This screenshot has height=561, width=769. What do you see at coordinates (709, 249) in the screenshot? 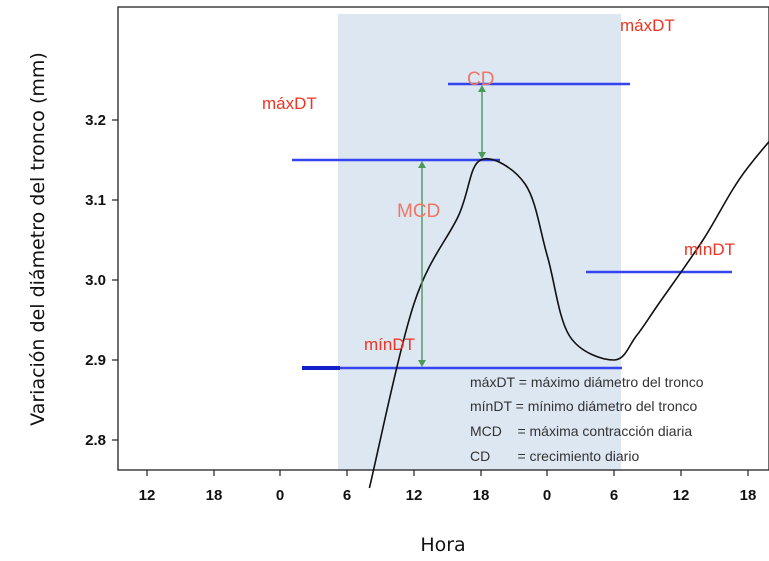
I see `min2-label: mínDT` at bounding box center [709, 249].